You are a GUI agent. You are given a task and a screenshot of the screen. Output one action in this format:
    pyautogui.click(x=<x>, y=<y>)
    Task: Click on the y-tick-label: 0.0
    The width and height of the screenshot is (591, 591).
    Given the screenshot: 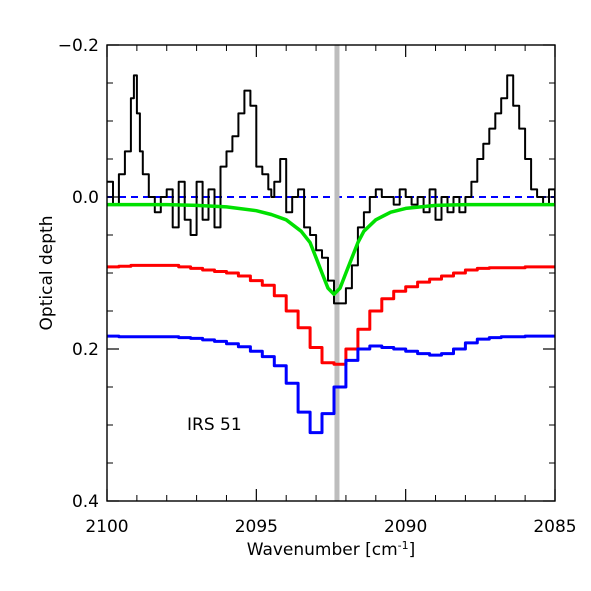 What is the action you would take?
    pyautogui.click(x=85, y=198)
    